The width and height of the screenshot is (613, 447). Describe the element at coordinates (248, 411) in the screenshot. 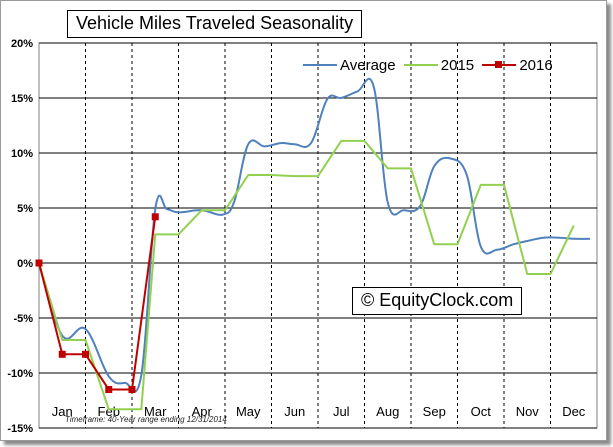

I see `x-tick-label: May` at that location.